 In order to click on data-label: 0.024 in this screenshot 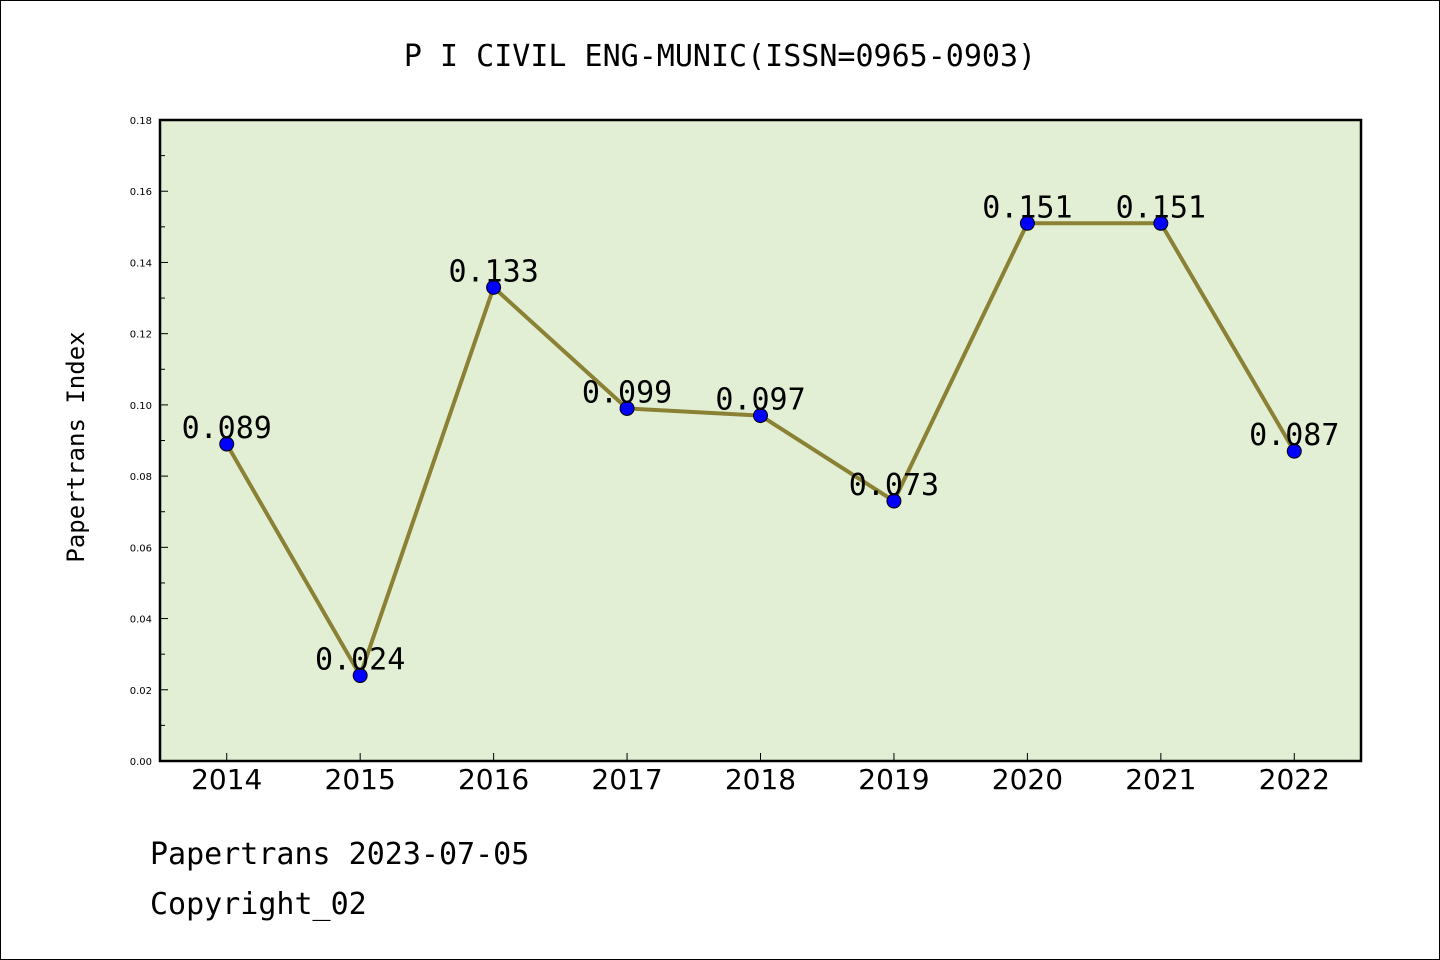, I will do `click(360, 660)`.